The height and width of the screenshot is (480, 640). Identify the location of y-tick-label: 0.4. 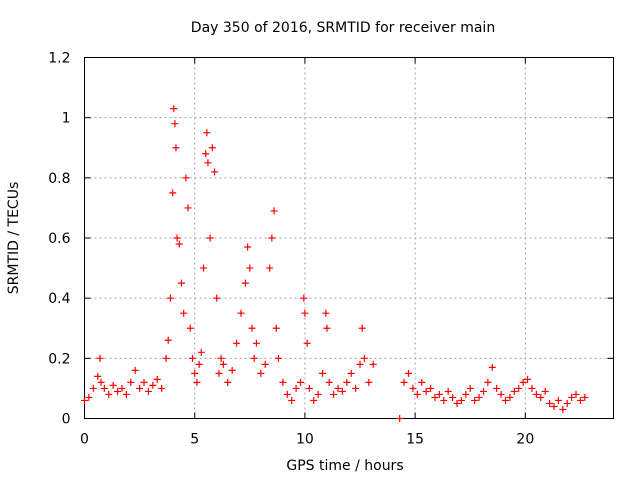
(59, 299).